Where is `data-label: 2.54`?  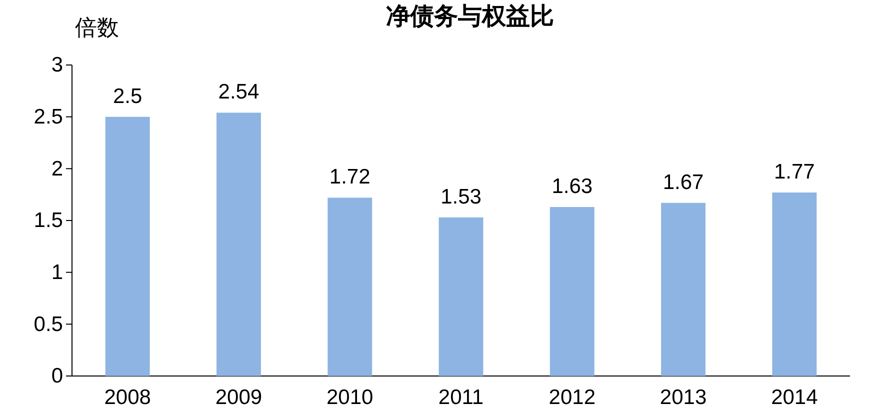 data-label: 2.54 is located at coordinates (239, 92).